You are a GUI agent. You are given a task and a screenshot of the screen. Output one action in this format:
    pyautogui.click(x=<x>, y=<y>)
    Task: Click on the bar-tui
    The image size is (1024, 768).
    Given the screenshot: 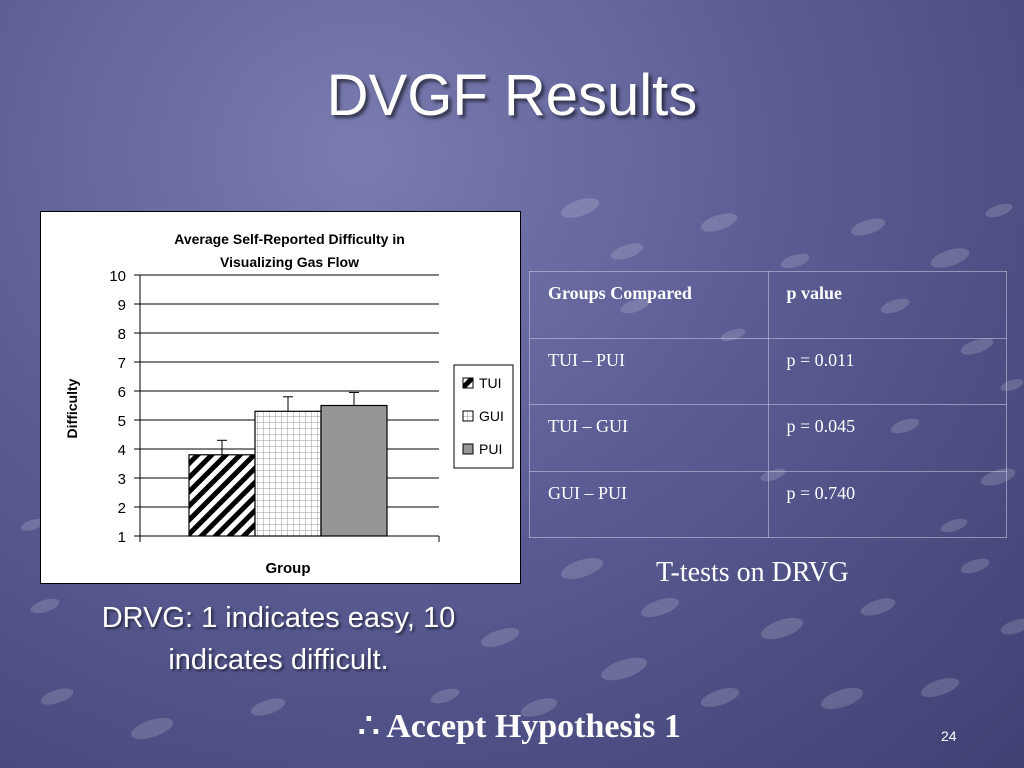 What is the action you would take?
    pyautogui.click(x=222, y=495)
    